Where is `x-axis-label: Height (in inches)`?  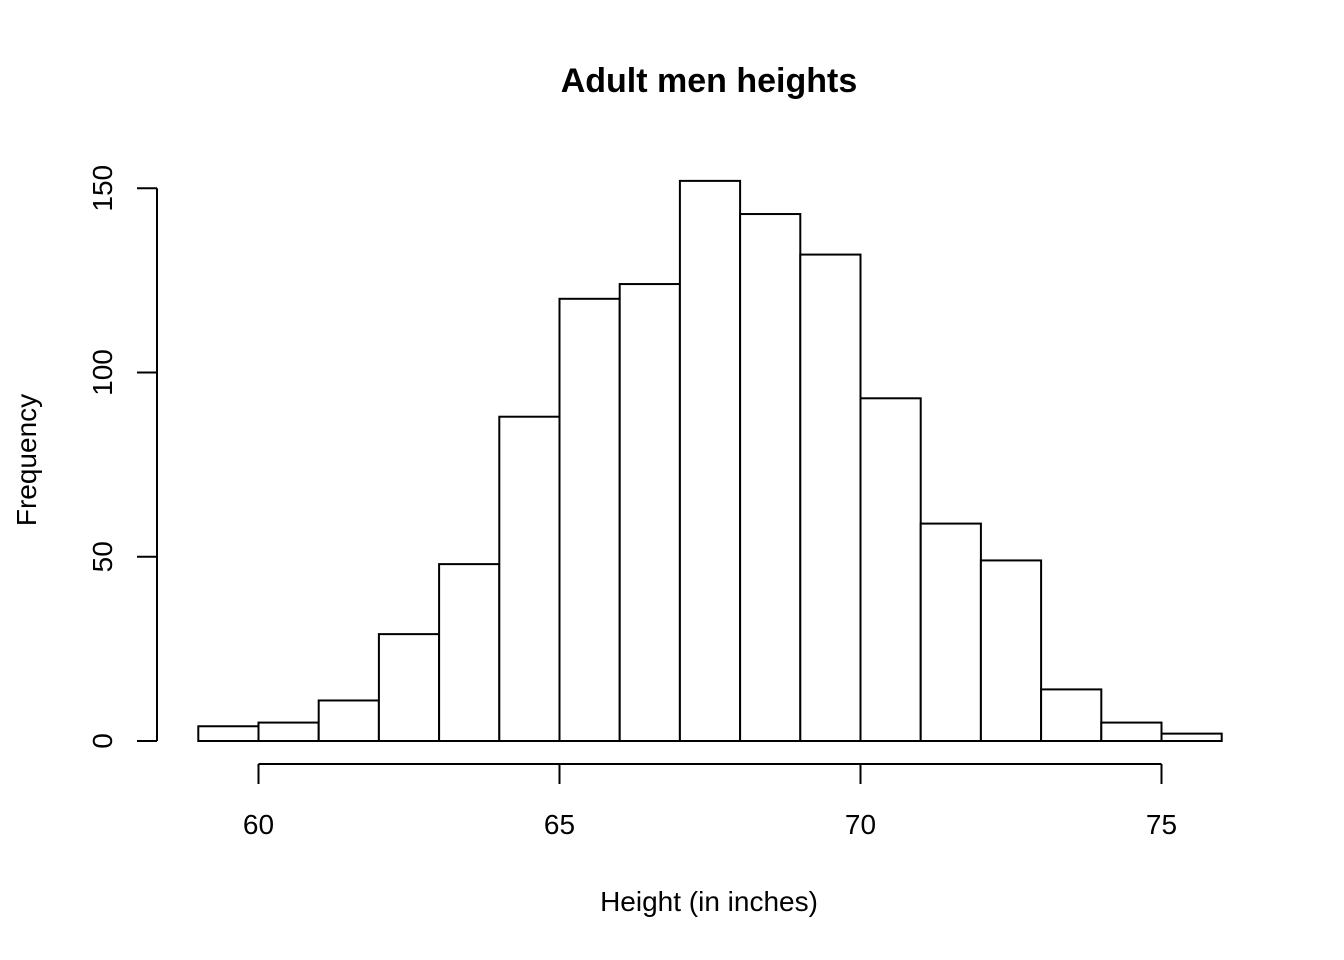
x-axis-label: Height (in inches) is located at coordinates (709, 901).